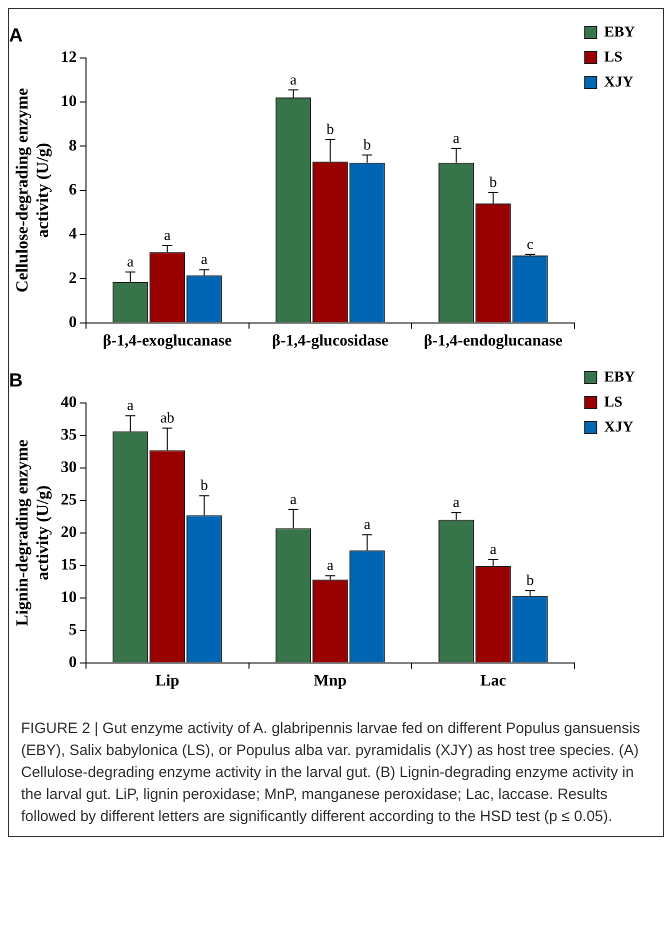 The height and width of the screenshot is (939, 670). Describe the element at coordinates (68, 435) in the screenshot. I see `y-tick-label: 35` at that location.